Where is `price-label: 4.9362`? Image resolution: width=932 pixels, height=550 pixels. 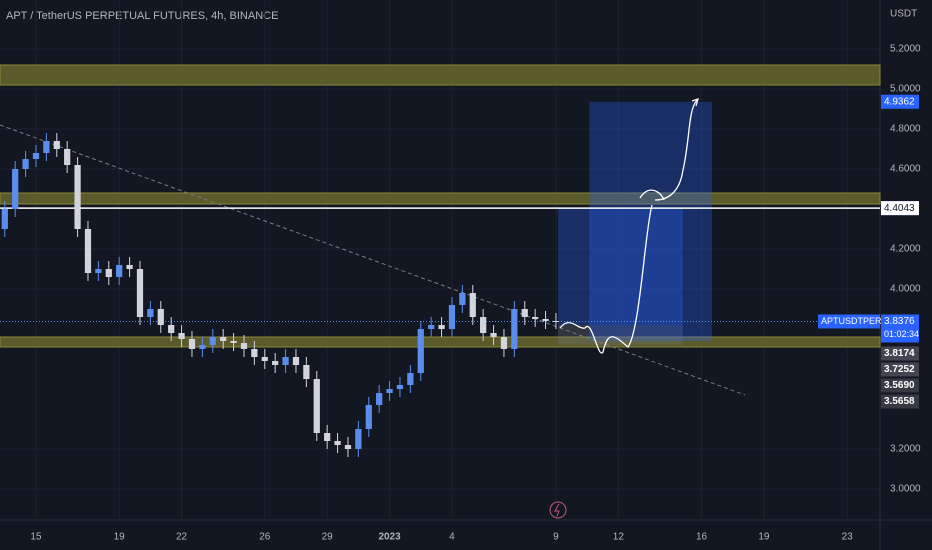 price-label: 4.9362 is located at coordinates (899, 101).